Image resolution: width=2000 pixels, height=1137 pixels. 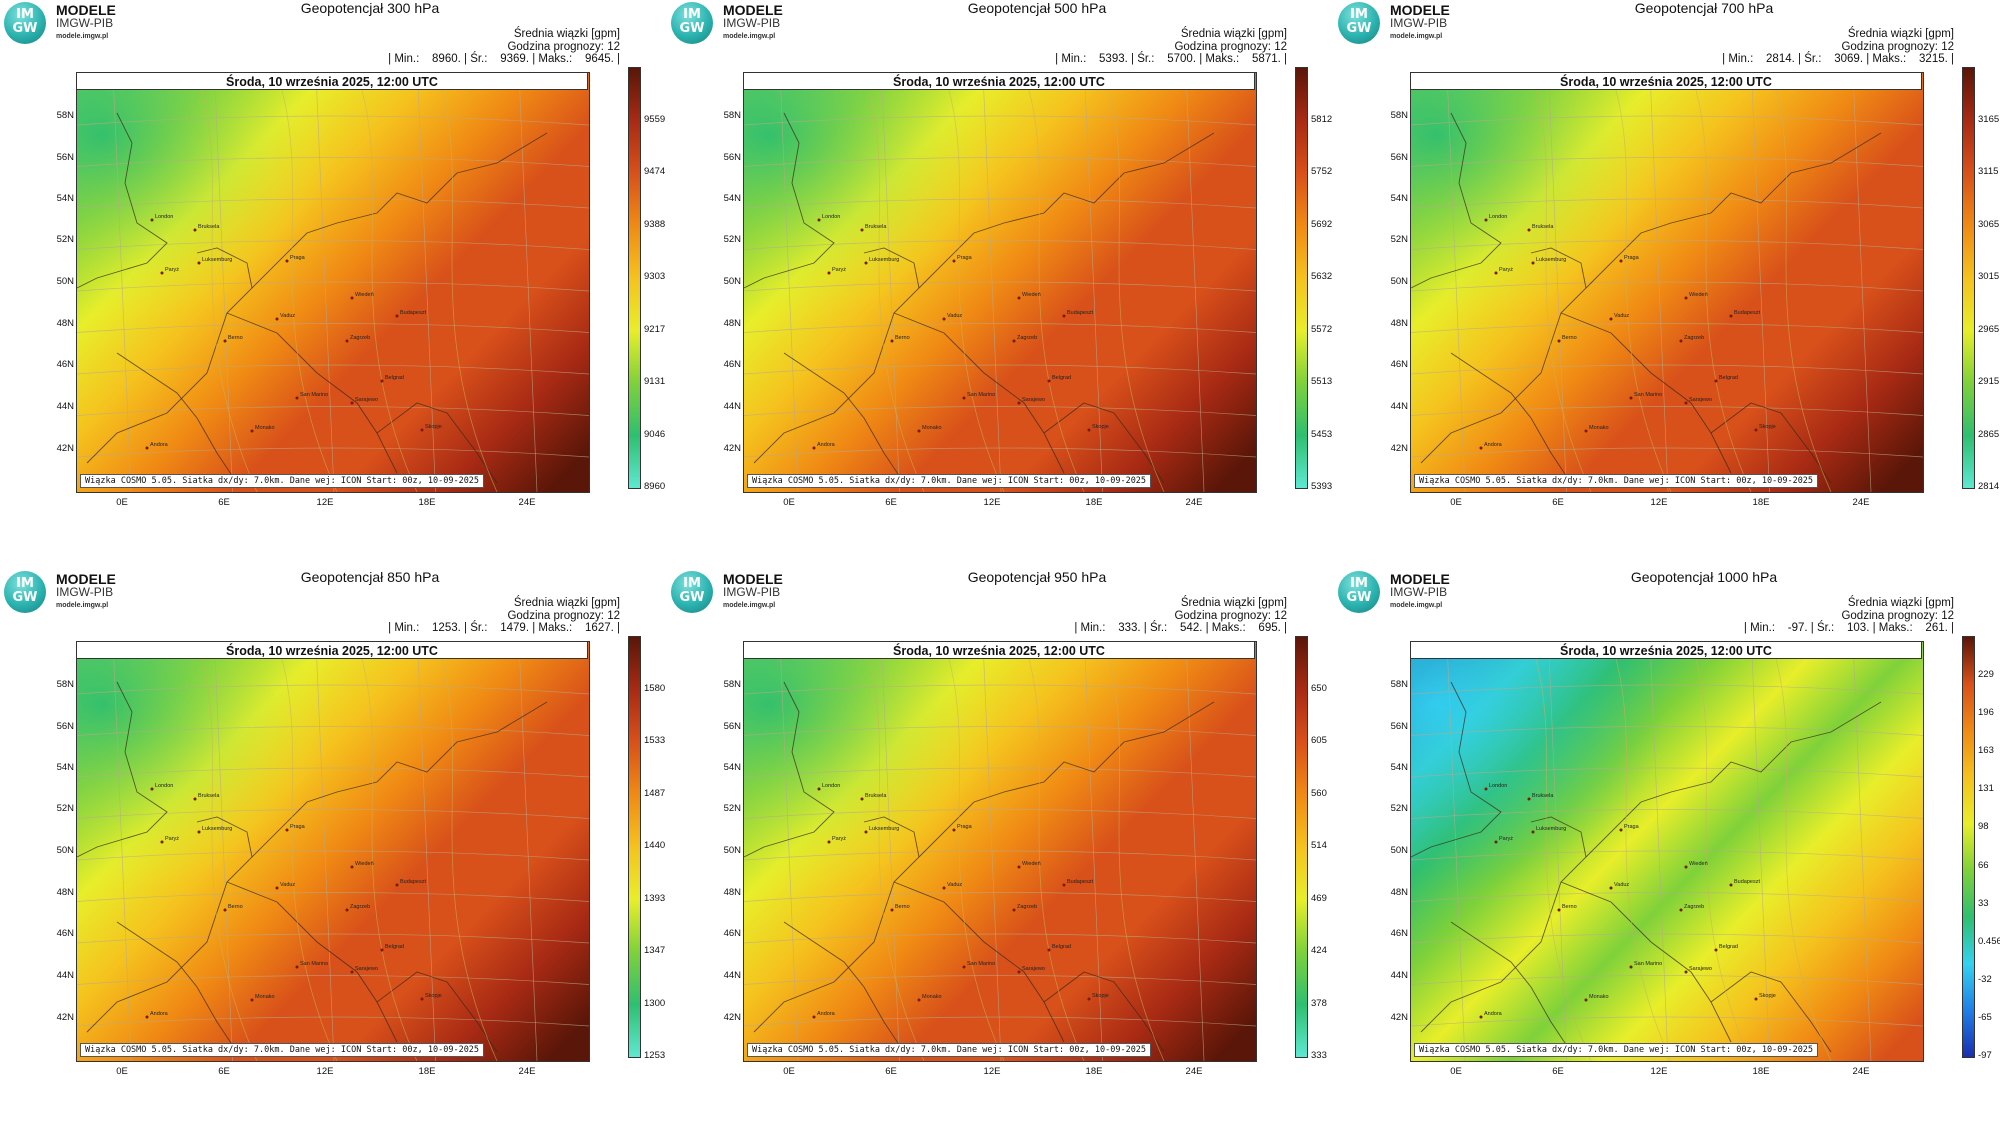 What do you see at coordinates (1989, 434) in the screenshot?
I see `colorbar-tick-label: 2865` at bounding box center [1989, 434].